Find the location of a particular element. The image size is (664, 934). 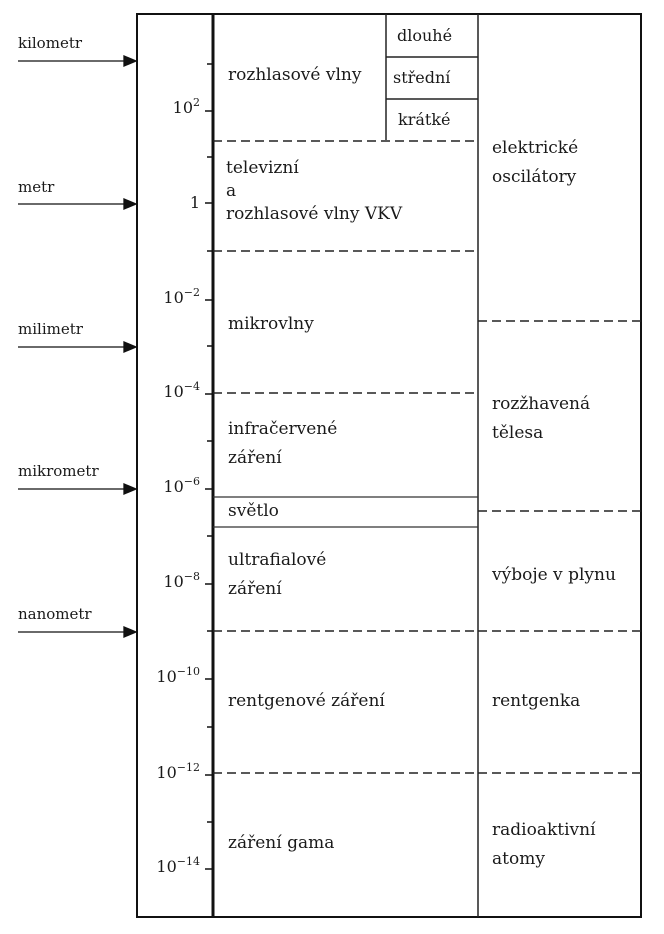

source-electric-oscillators: elektrické oscilátory is located at coordinates (535, 162).